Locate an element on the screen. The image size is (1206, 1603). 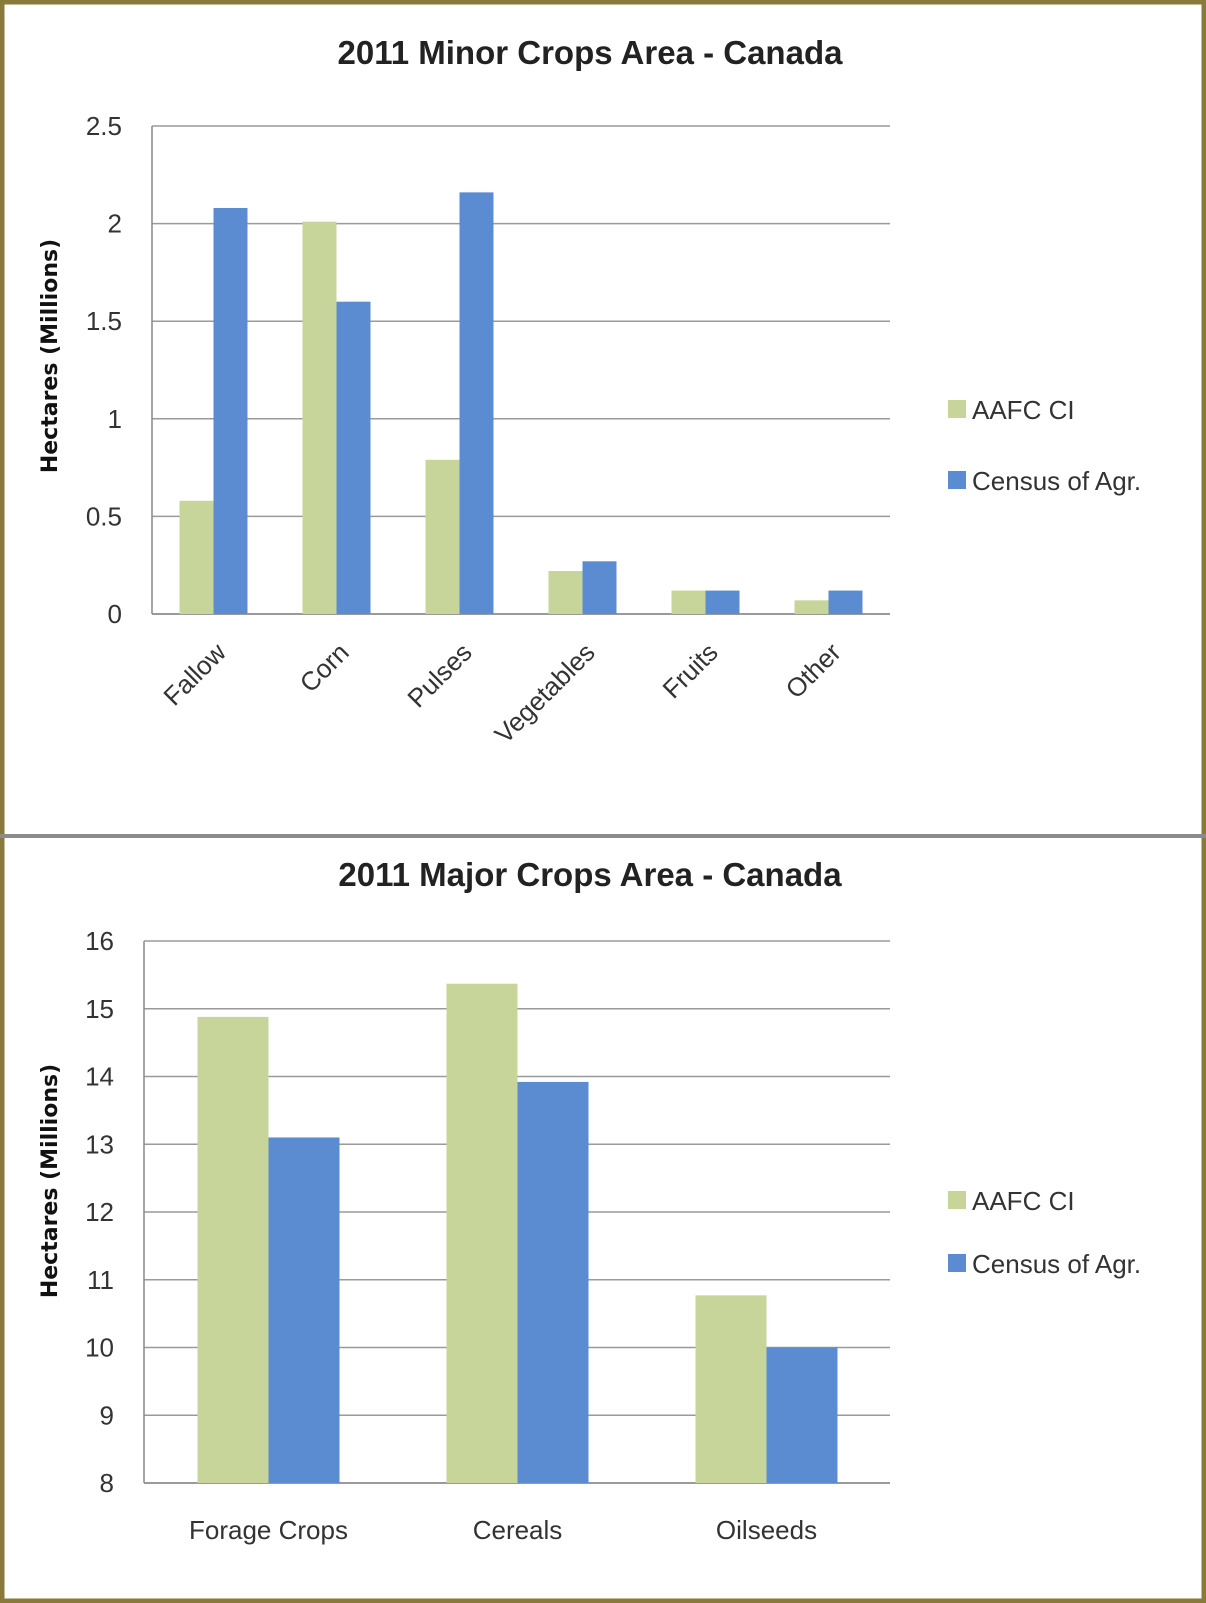
bar-aafc-ci-forage-crops is located at coordinates (233, 1249).